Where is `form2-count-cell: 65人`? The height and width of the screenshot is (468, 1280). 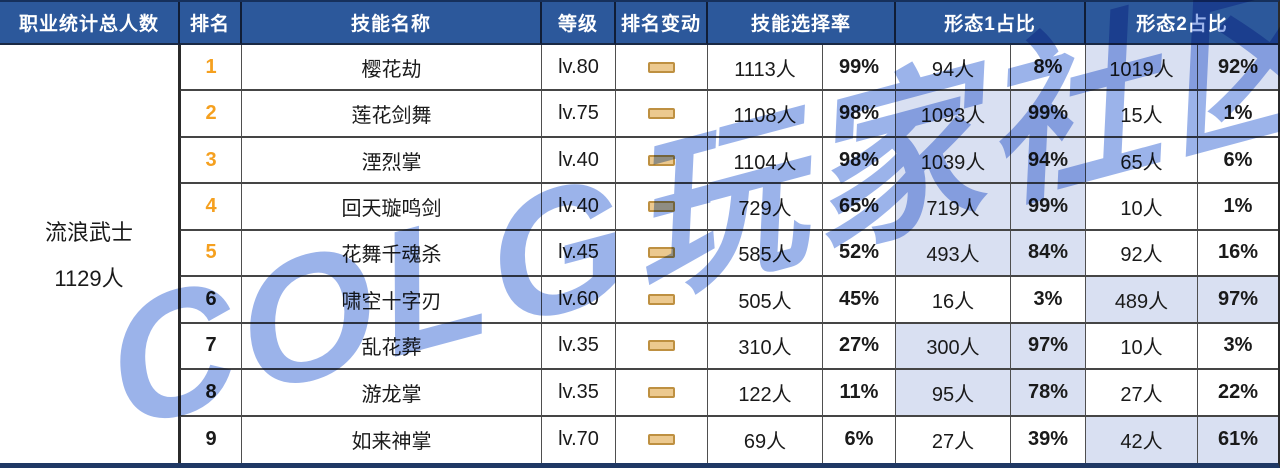
form2-count-cell: 65人 is located at coordinates (1142, 161).